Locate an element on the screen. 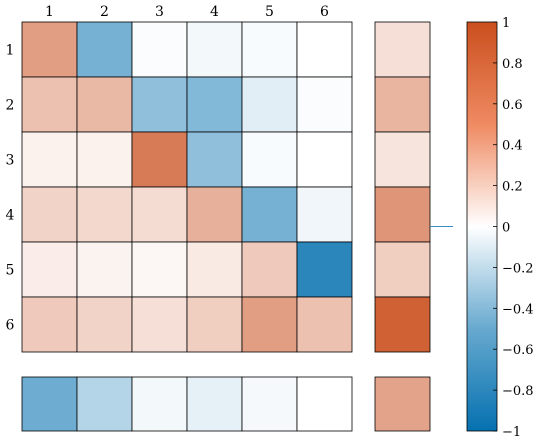 This screenshot has width=539, height=445. y-tick-label: 2 is located at coordinates (10, 106).